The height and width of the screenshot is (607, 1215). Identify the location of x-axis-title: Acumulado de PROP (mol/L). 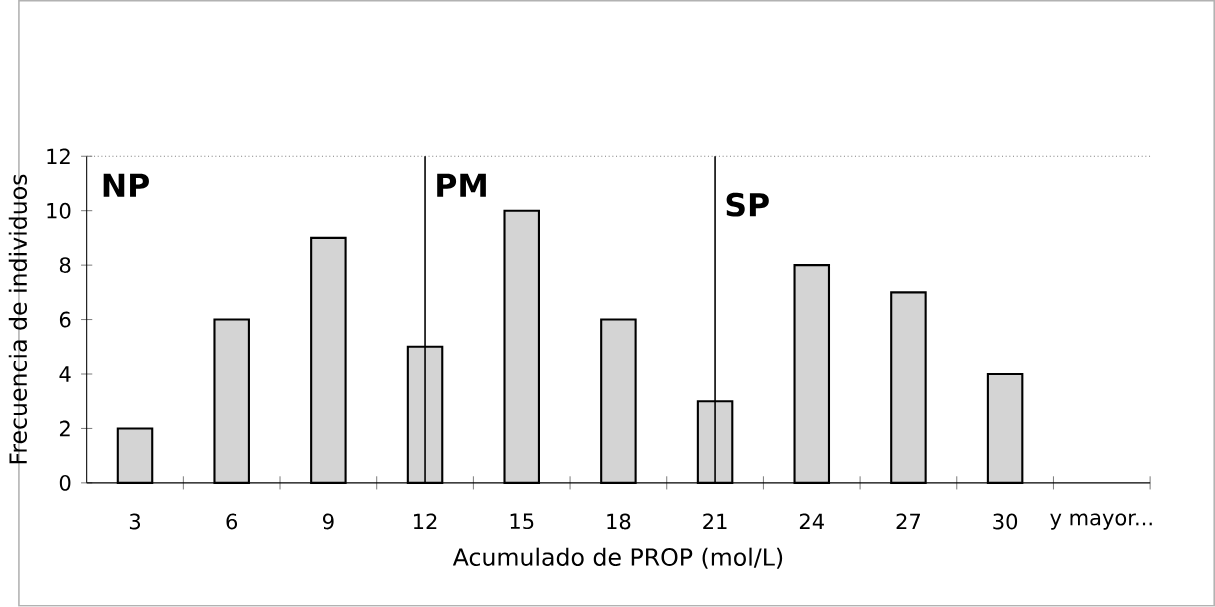
(617, 558).